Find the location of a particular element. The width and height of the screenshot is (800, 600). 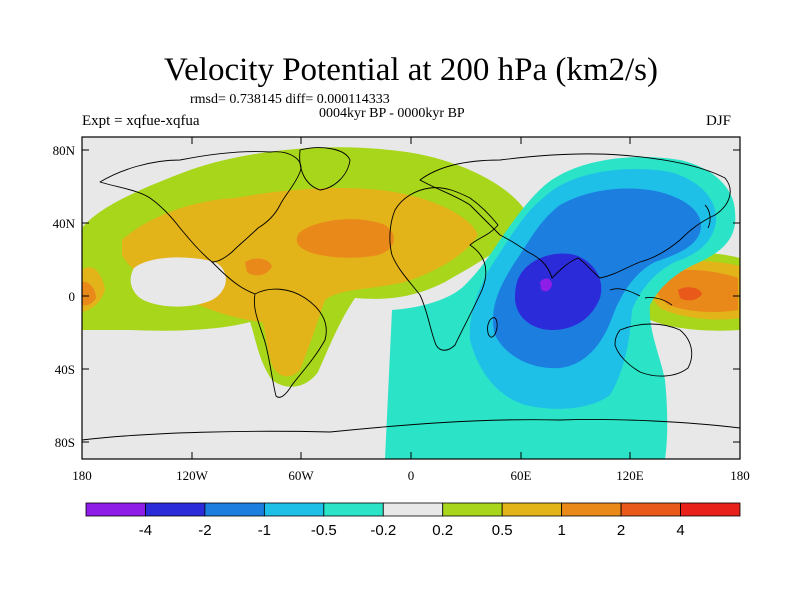

colorbar-label: 0.2 is located at coordinates (442, 530).